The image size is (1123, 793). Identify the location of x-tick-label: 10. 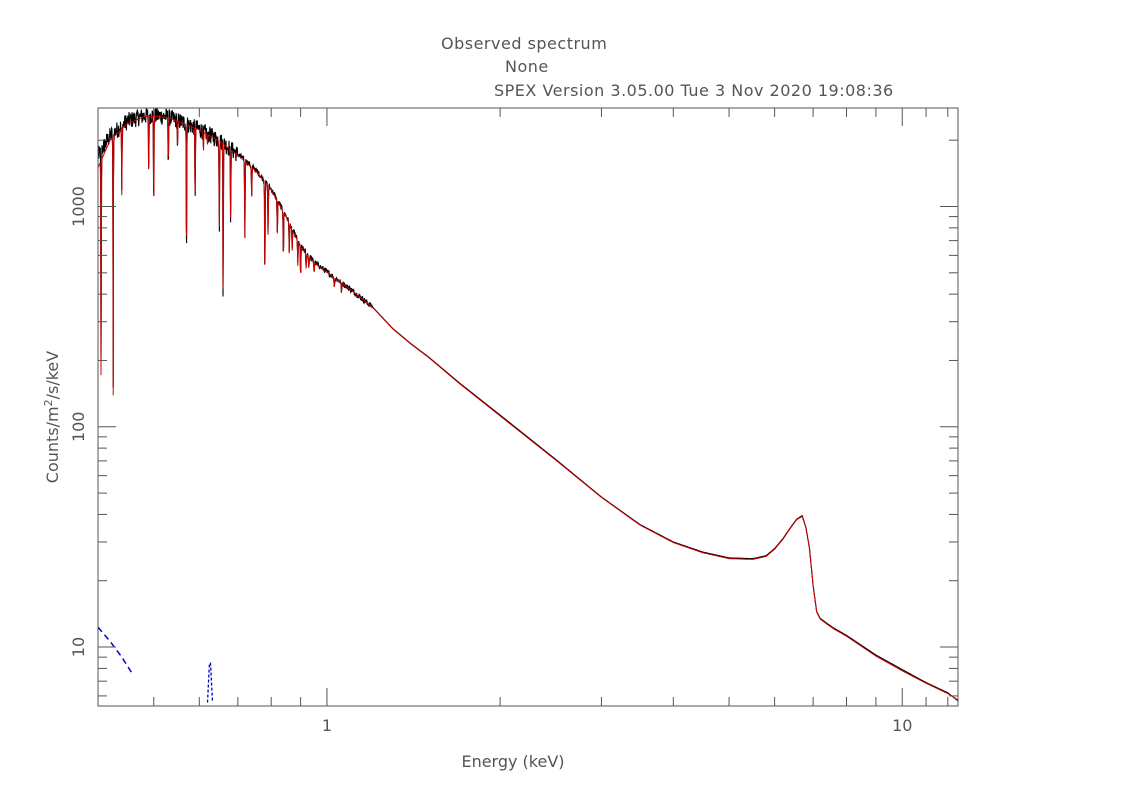
(902, 725).